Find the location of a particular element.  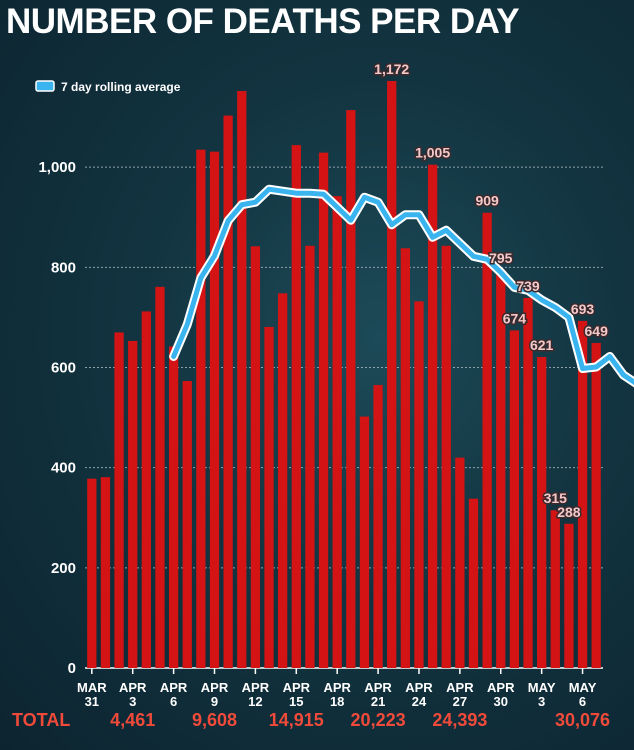

x-tick-label-day: 24 is located at coordinates (419, 700).